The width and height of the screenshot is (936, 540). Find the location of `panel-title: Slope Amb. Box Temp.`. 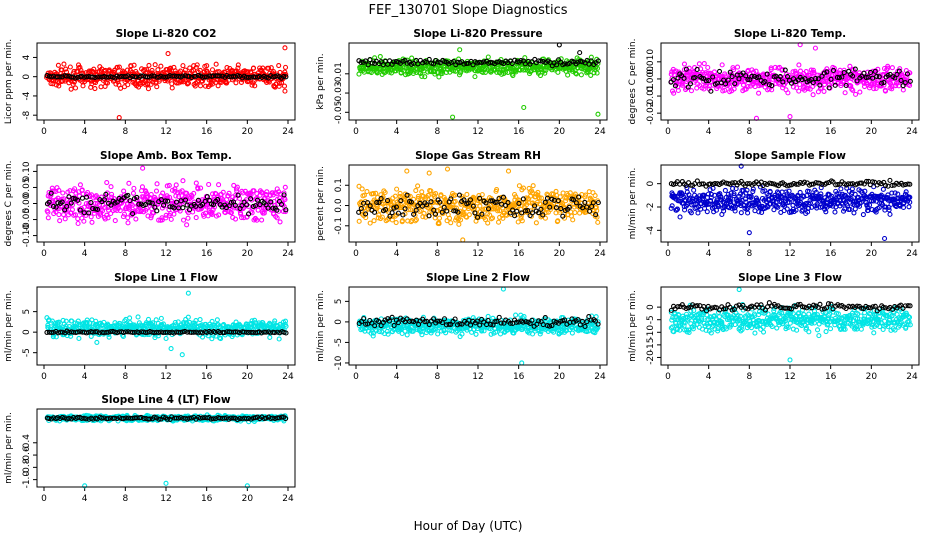

panel-title: Slope Amb. Box Temp. is located at coordinates (166, 156).